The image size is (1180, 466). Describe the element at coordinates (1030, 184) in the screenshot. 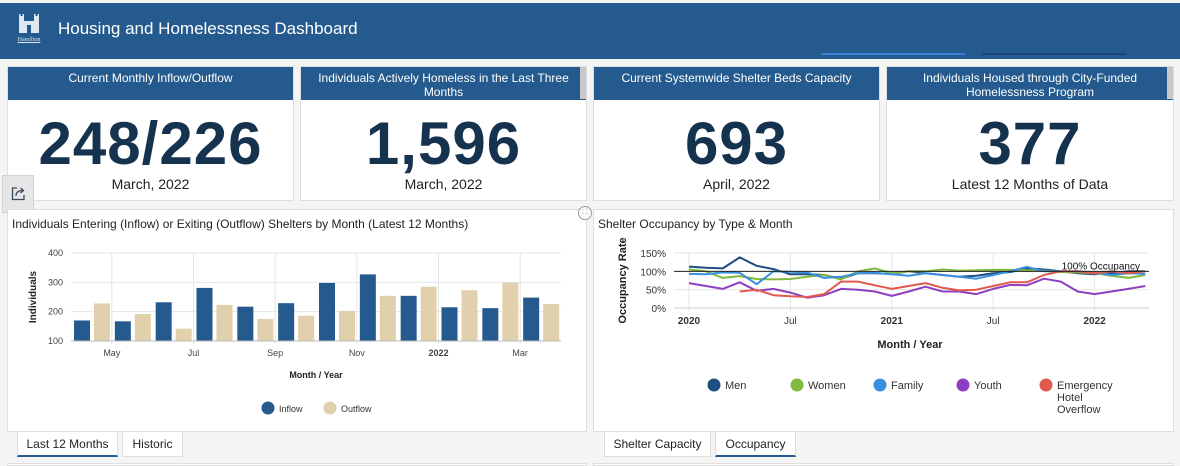

I see `card-subtitle: Latest 12 Months of Data` at that location.